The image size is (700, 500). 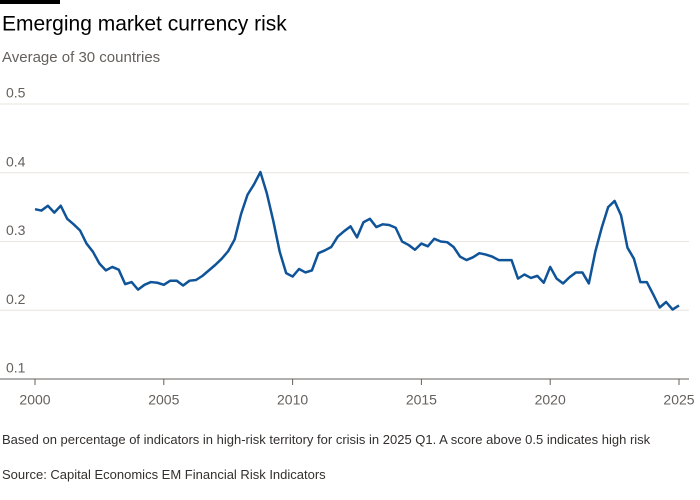 What do you see at coordinates (81, 57) in the screenshot?
I see `chart-subtitle: Average of 30 countries` at bounding box center [81, 57].